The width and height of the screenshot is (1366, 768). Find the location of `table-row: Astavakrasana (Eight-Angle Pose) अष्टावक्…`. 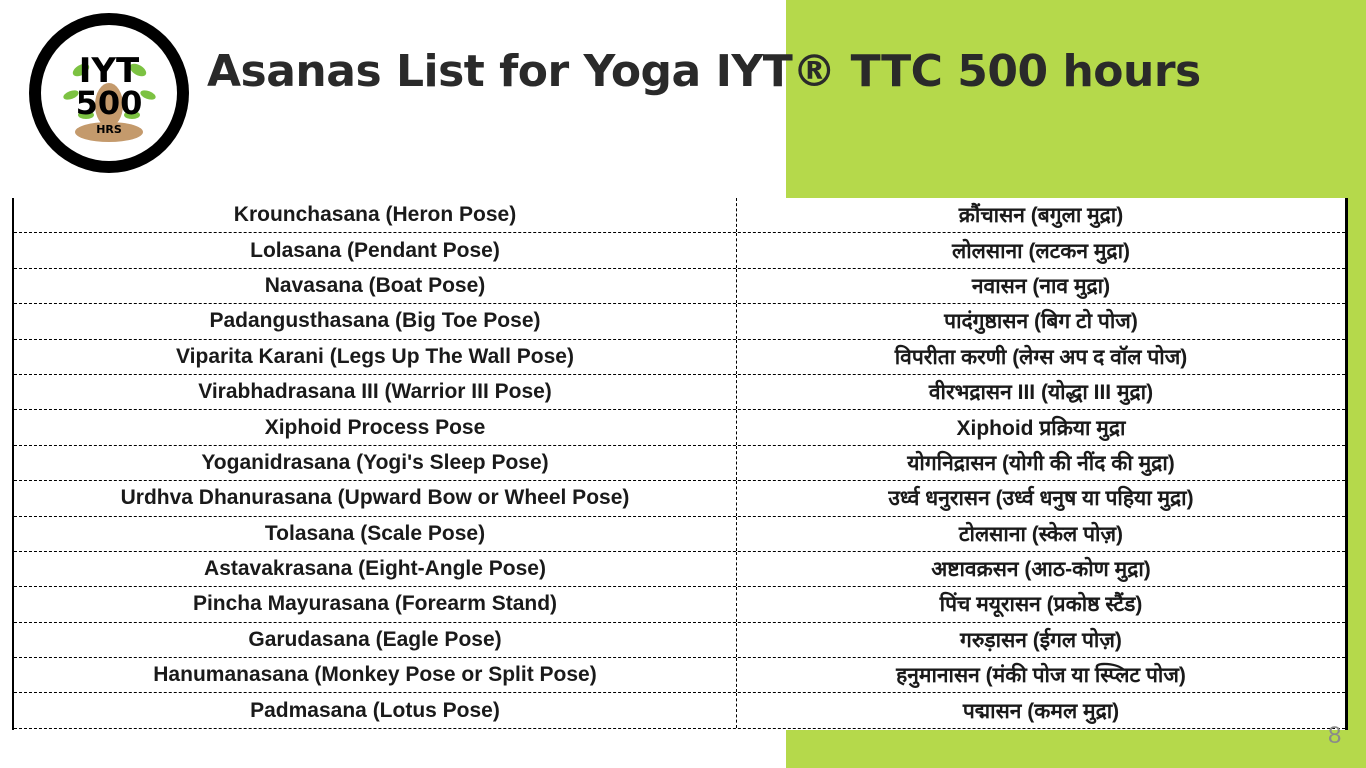

table-row: Astavakrasana (Eight-Angle Pose) अष्टावक्… is located at coordinates (679, 569).